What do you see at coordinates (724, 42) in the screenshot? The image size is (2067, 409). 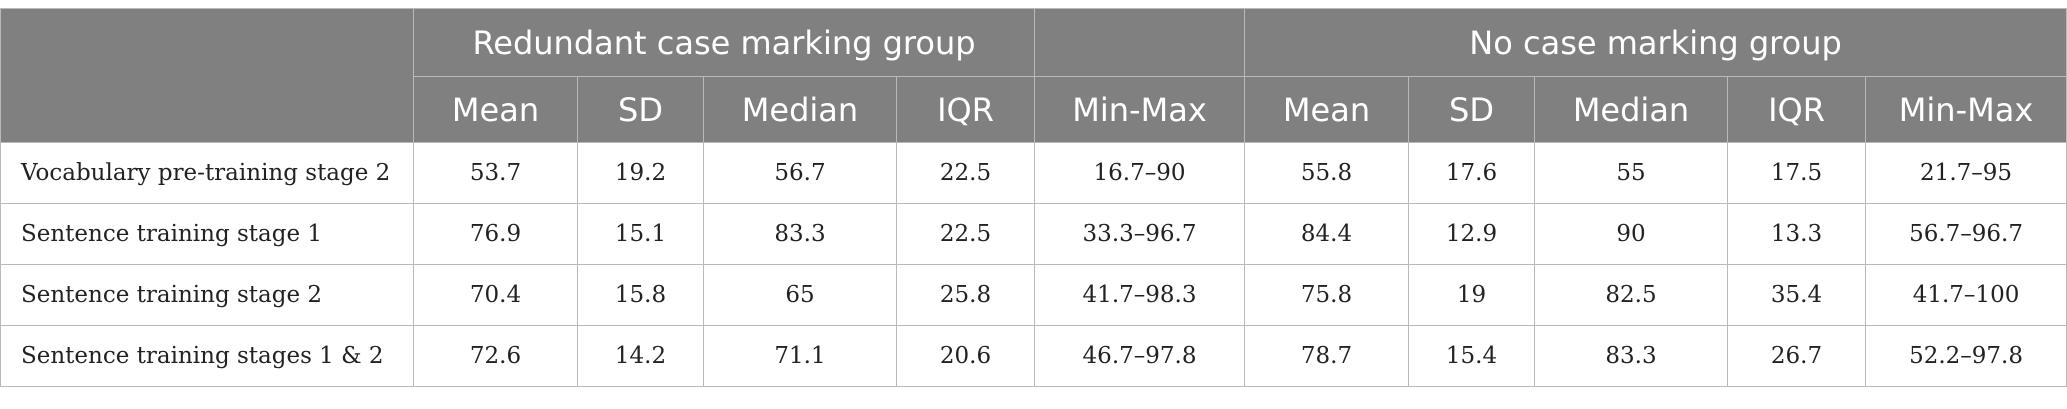 I see `redundant-case-marking-group-header: Redundant case marking group` at bounding box center [724, 42].